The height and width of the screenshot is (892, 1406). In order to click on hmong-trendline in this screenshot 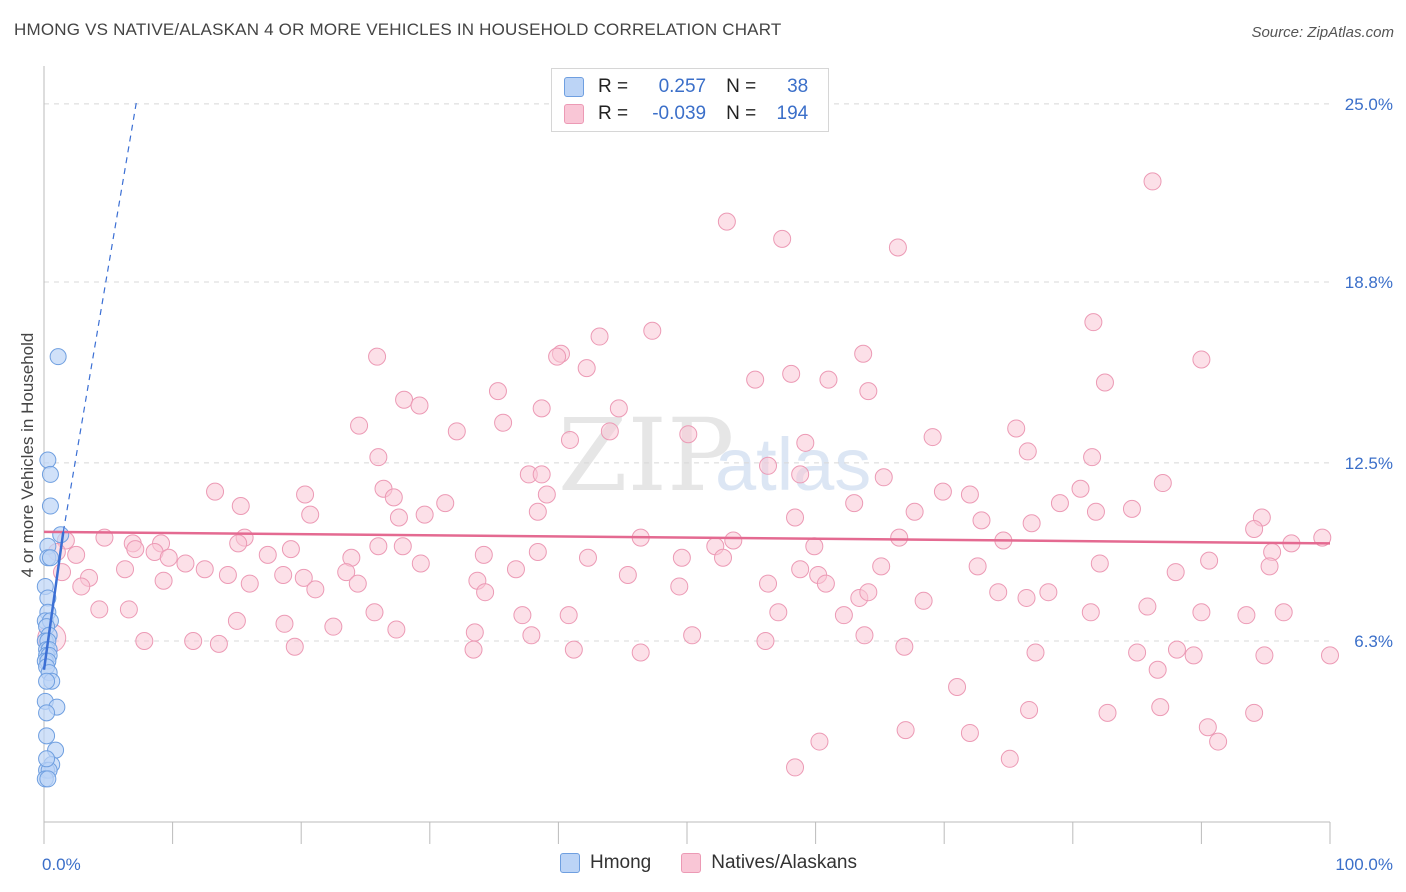, I will do `click(53, 600)`.